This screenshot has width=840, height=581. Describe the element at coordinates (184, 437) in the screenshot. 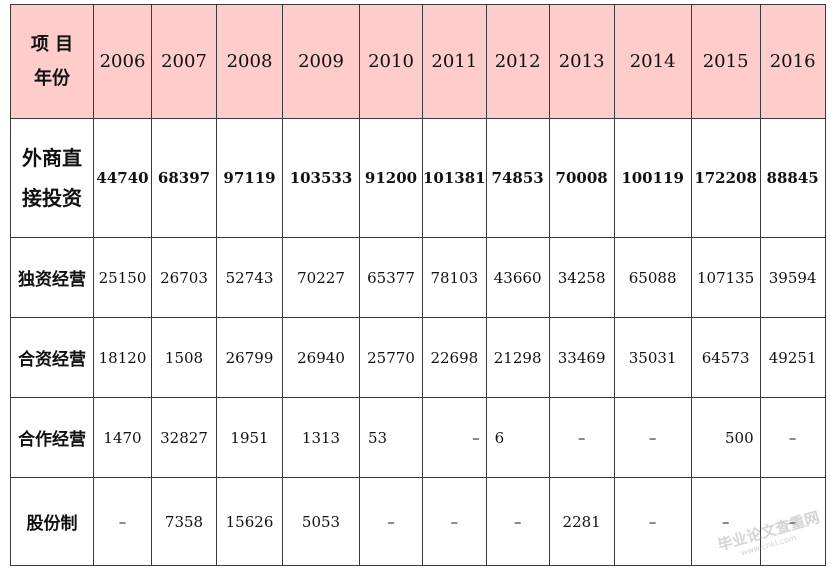

I see `table-cell: 32827` at that location.